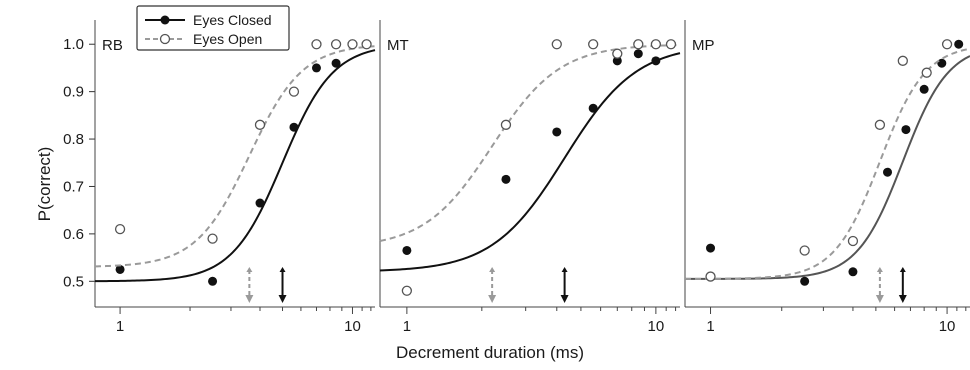 The height and width of the screenshot is (370, 970). I want to click on y-tick-label: 0.6, so click(73, 234).